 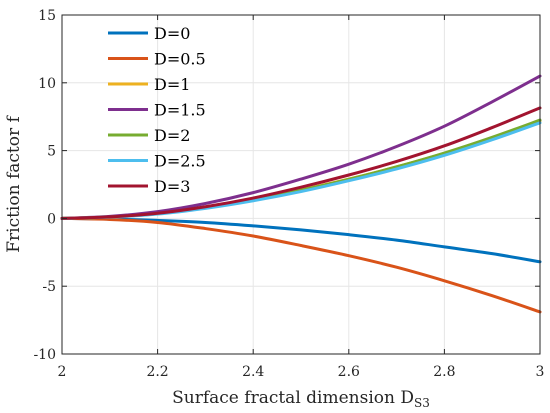 What do you see at coordinates (180, 59) in the screenshot?
I see `legend-label: D=0.5` at bounding box center [180, 59].